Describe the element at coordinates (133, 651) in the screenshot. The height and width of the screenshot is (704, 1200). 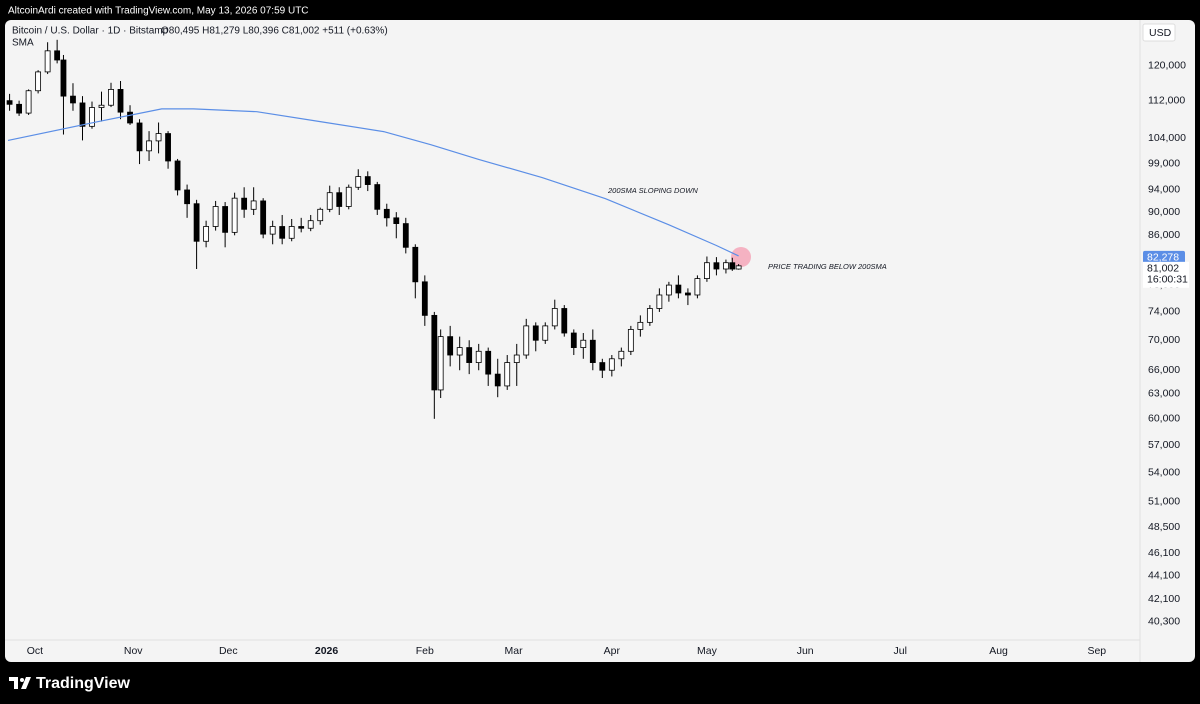
I see `x-tick-label: Nov` at that location.